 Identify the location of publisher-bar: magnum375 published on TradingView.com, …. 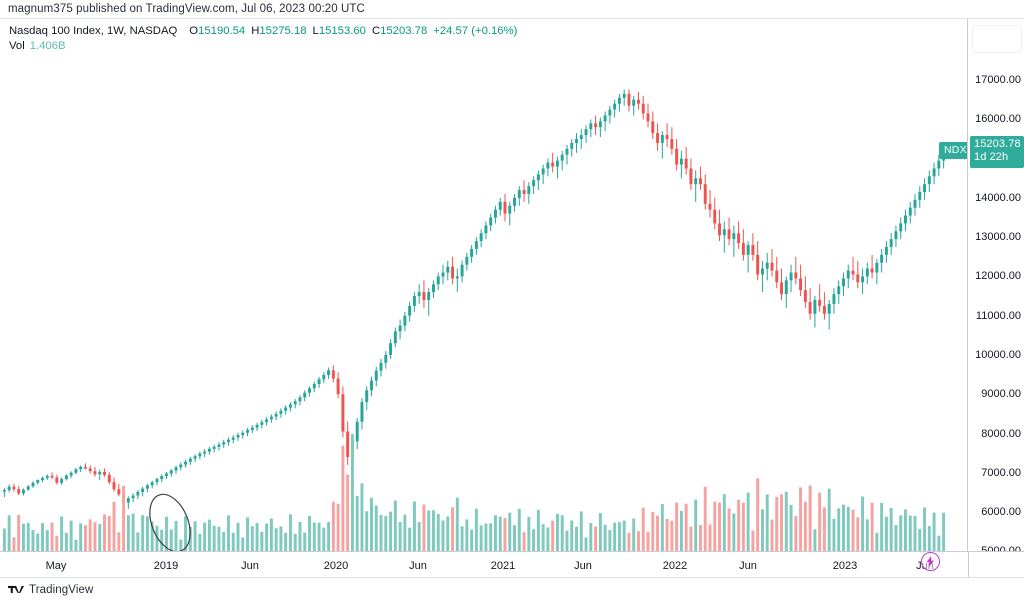
(512, 9).